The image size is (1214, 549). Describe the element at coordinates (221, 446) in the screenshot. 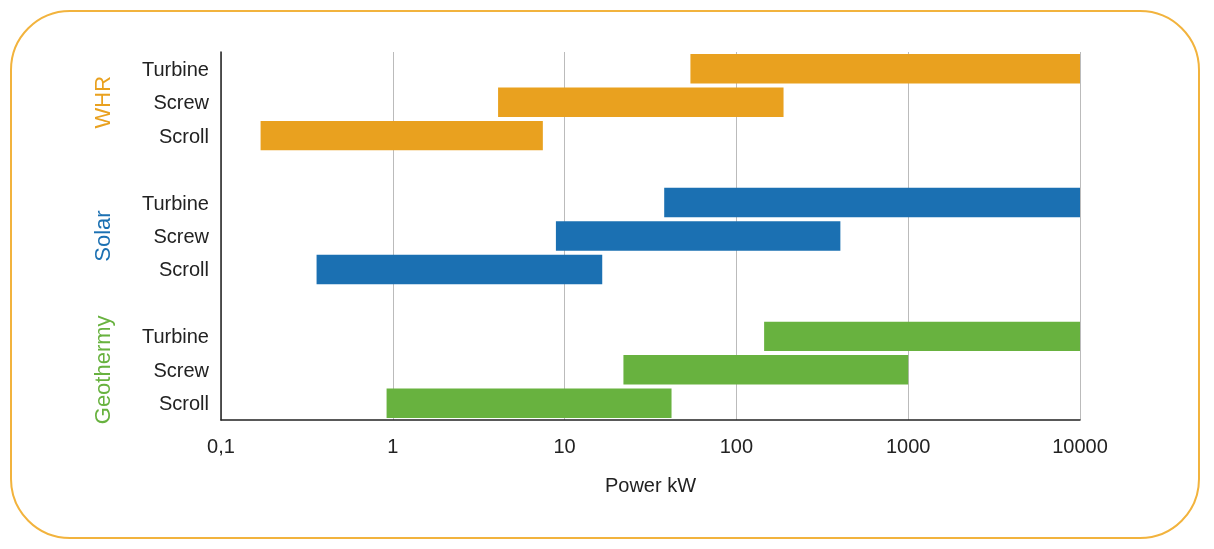

I see `x-tick-label: 0,1` at that location.